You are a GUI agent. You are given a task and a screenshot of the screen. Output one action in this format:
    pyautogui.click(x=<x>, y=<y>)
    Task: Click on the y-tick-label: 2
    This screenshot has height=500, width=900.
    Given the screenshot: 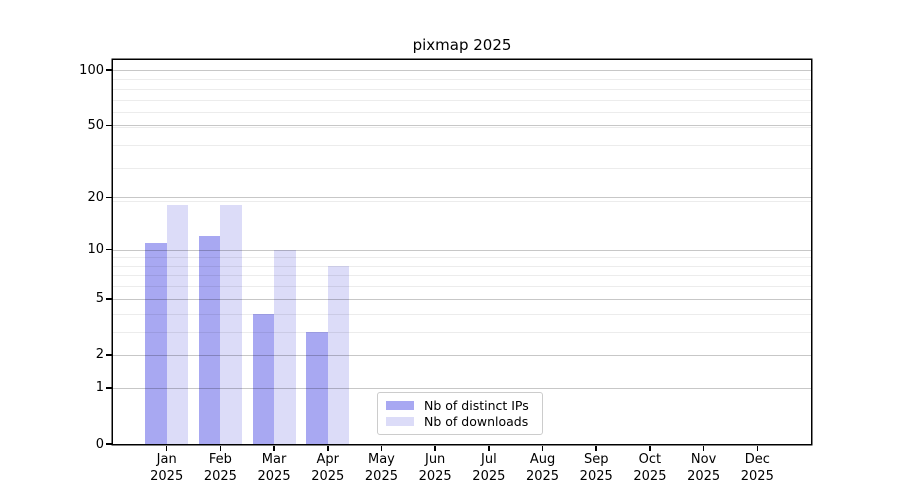 What is the action you would take?
    pyautogui.click(x=99, y=355)
    